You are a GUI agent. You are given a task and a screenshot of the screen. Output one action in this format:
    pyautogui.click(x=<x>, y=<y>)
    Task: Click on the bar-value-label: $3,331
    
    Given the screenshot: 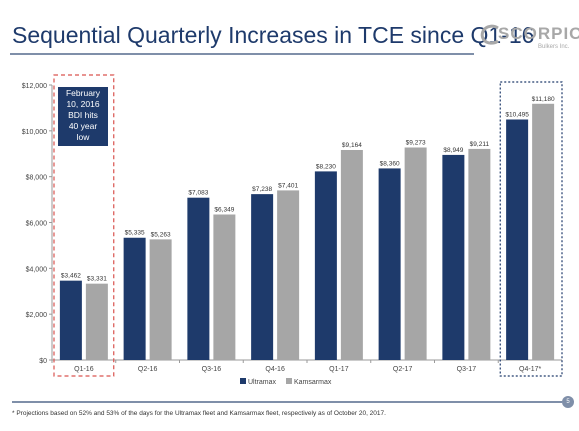 What is the action you would take?
    pyautogui.click(x=97, y=279)
    